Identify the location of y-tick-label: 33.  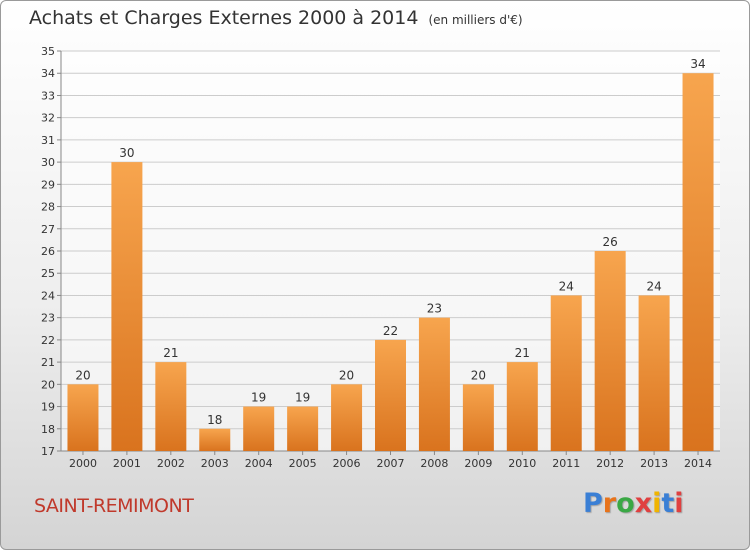
(48, 95).